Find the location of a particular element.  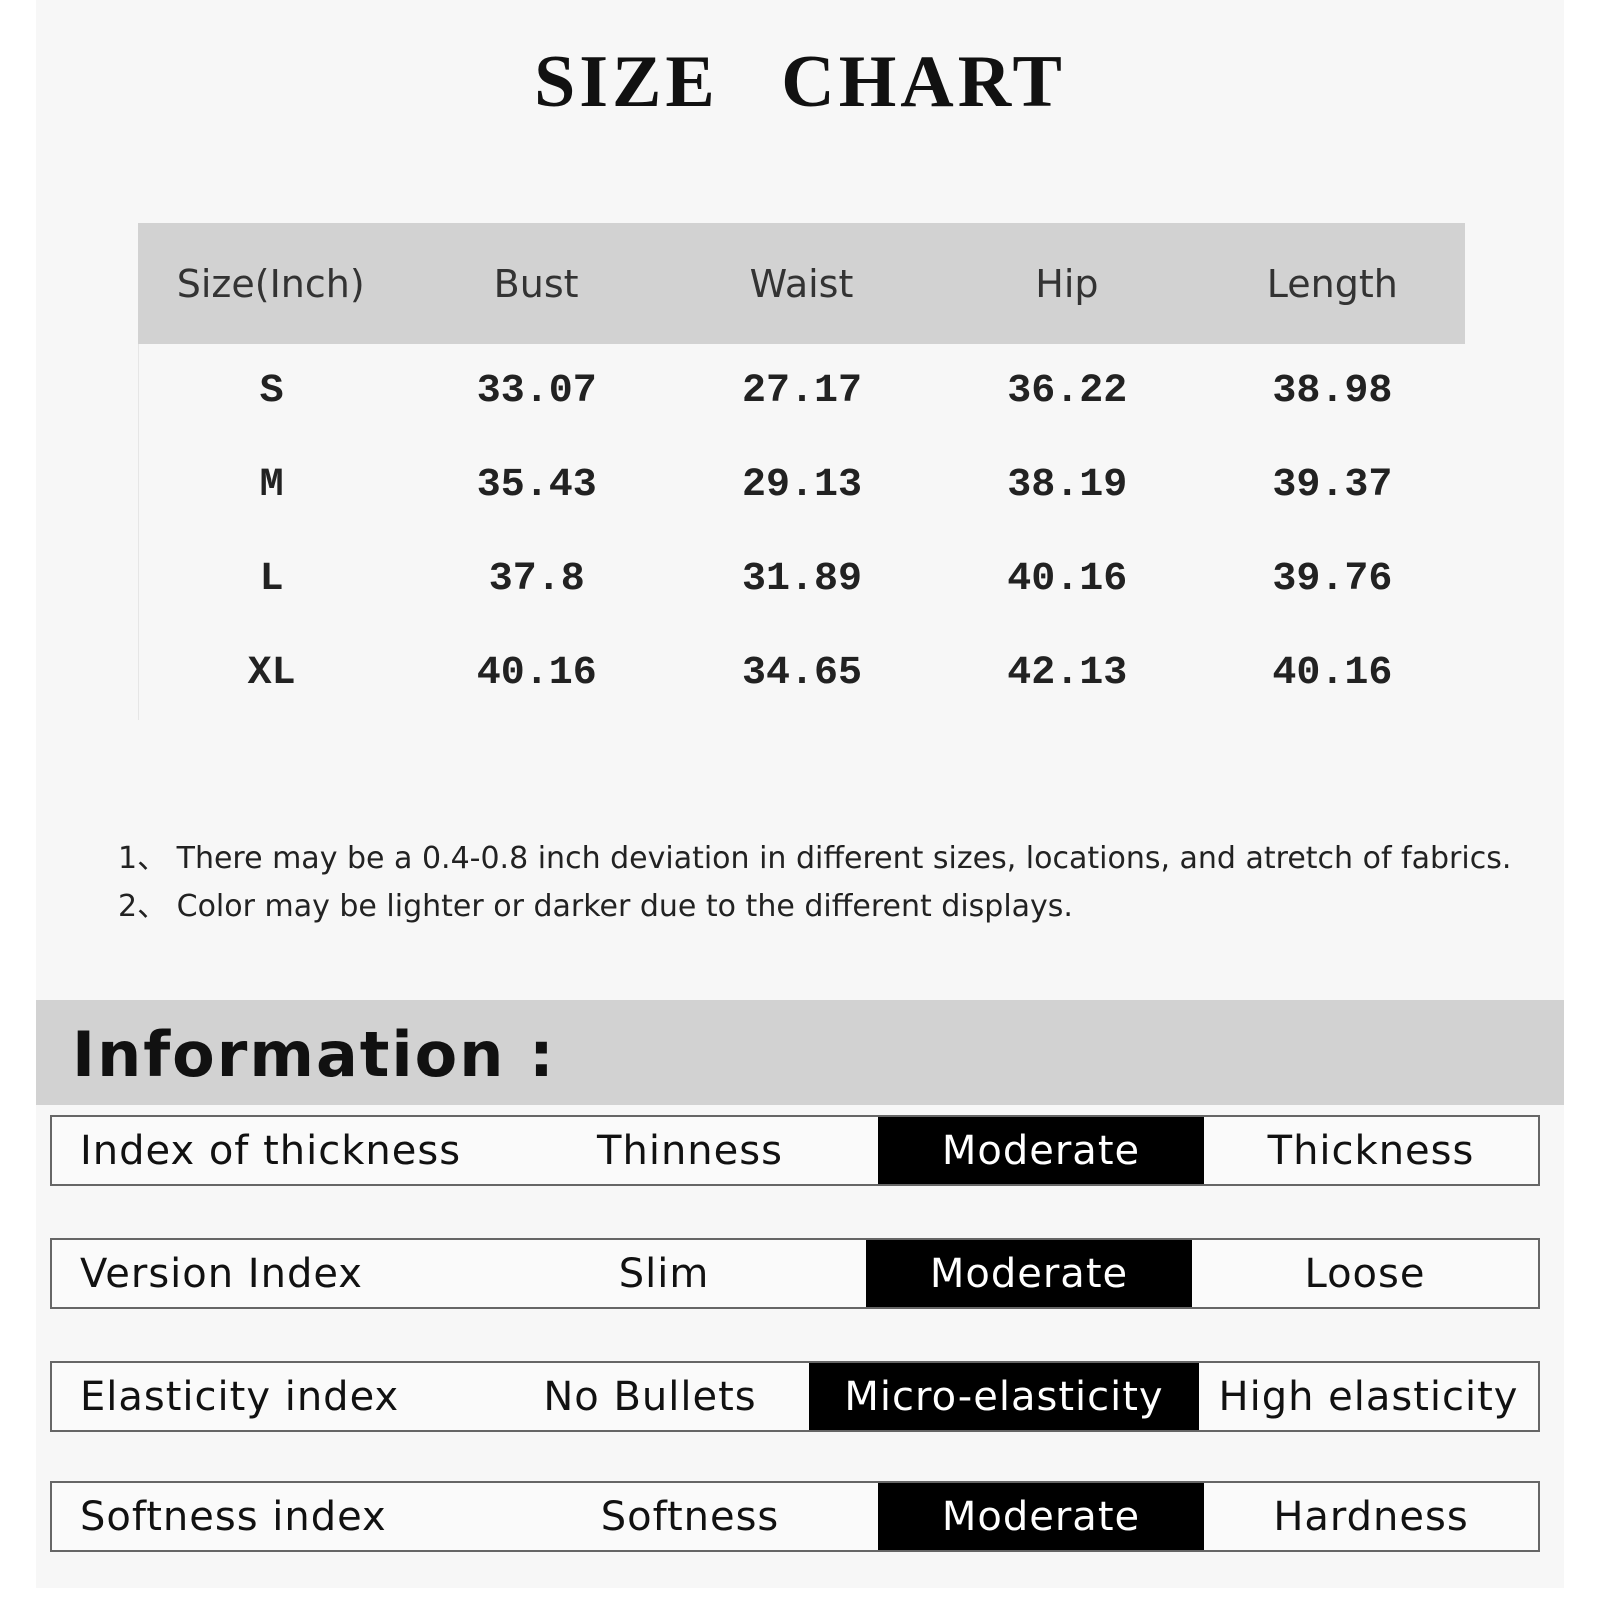

info-label: Softness index is located at coordinates (233, 1516).